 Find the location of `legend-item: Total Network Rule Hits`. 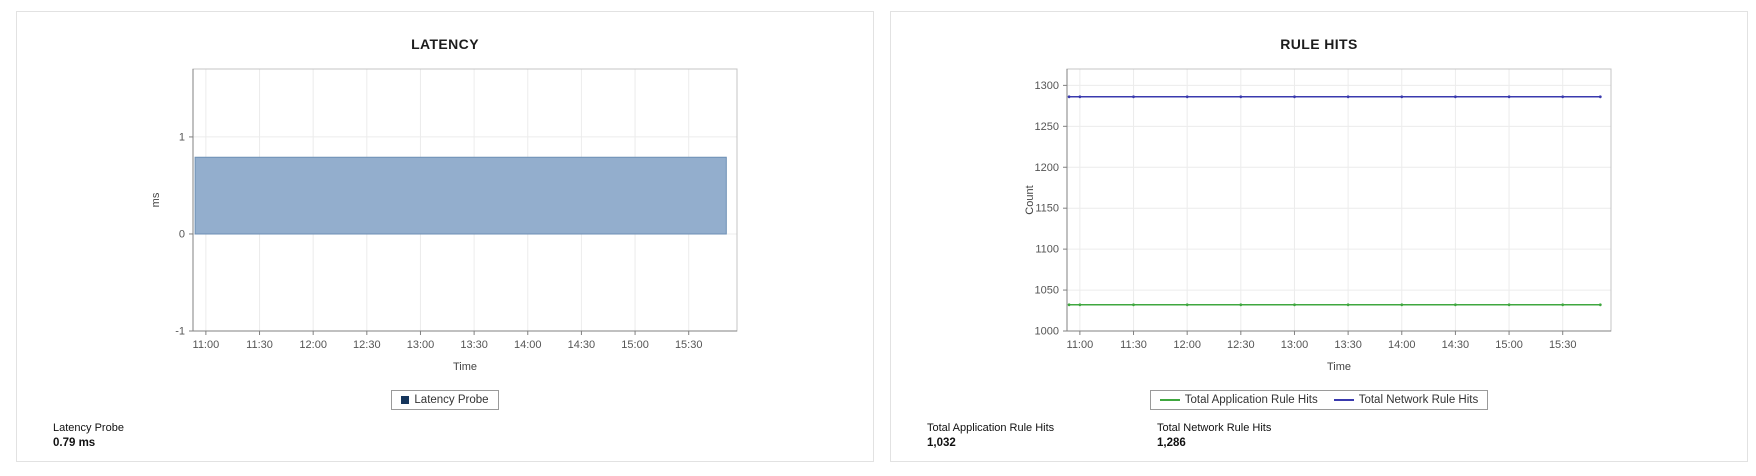

legend-item: Total Network Rule Hits is located at coordinates (1406, 400).